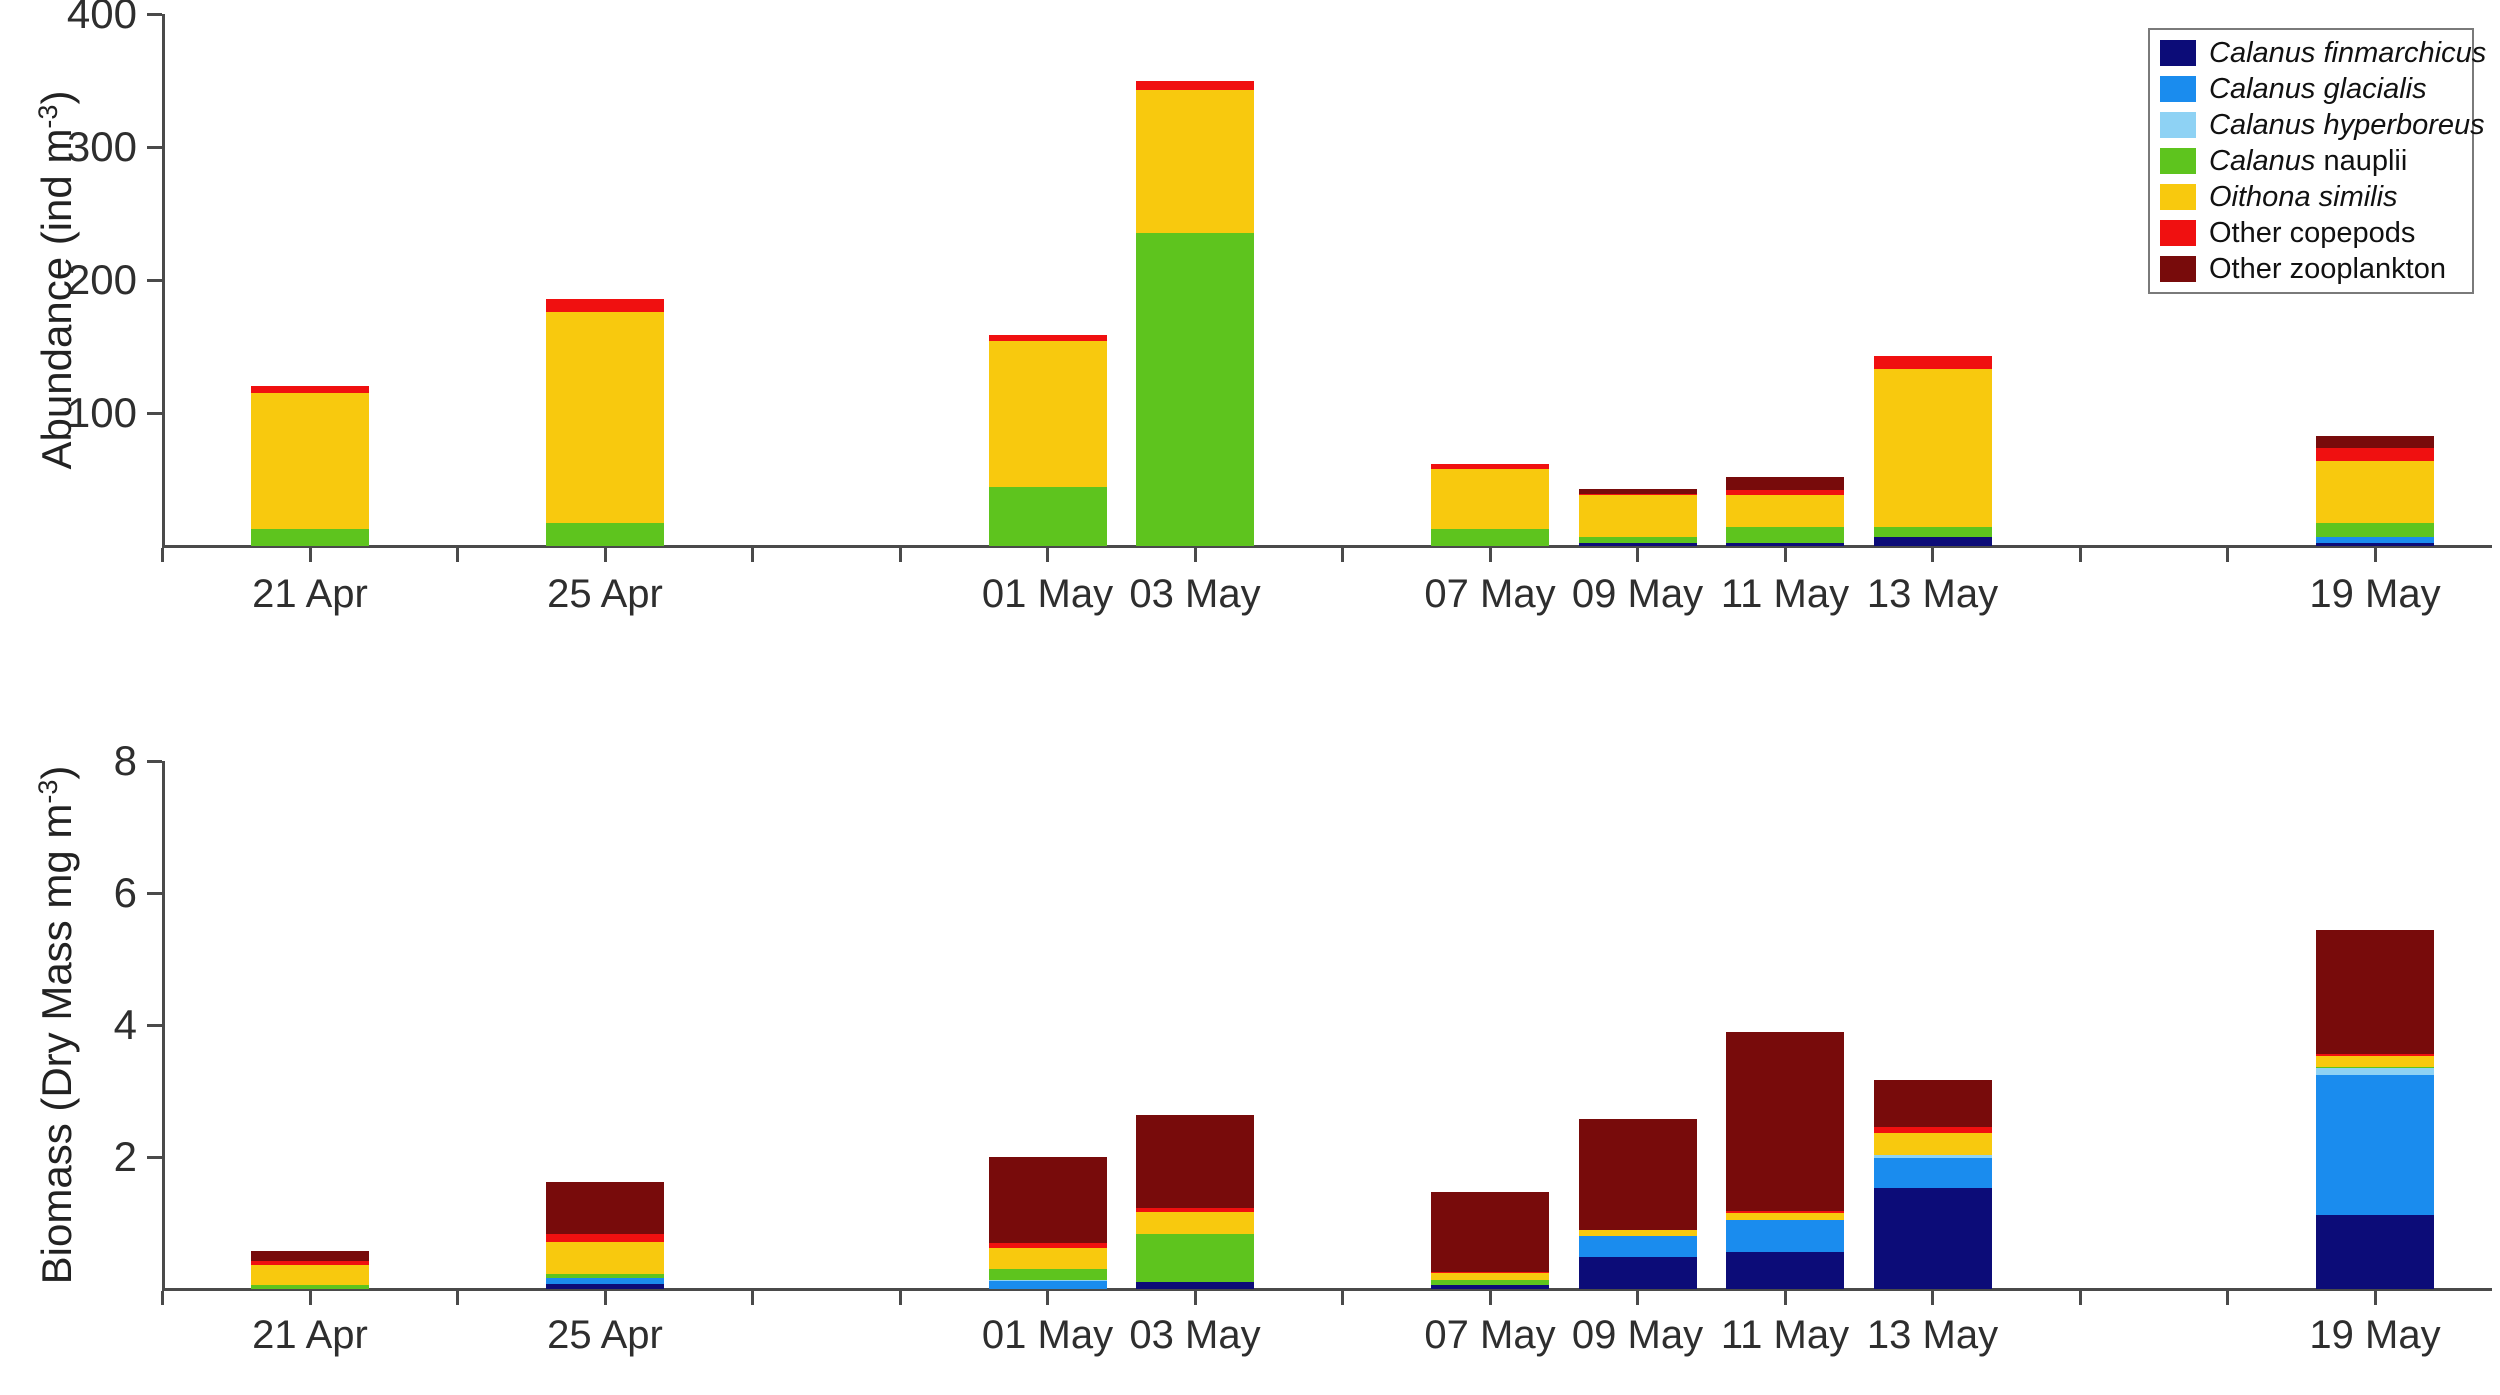 The height and width of the screenshot is (1395, 2500). What do you see at coordinates (2178, 89) in the screenshot?
I see `legend-swatch-glacialis` at bounding box center [2178, 89].